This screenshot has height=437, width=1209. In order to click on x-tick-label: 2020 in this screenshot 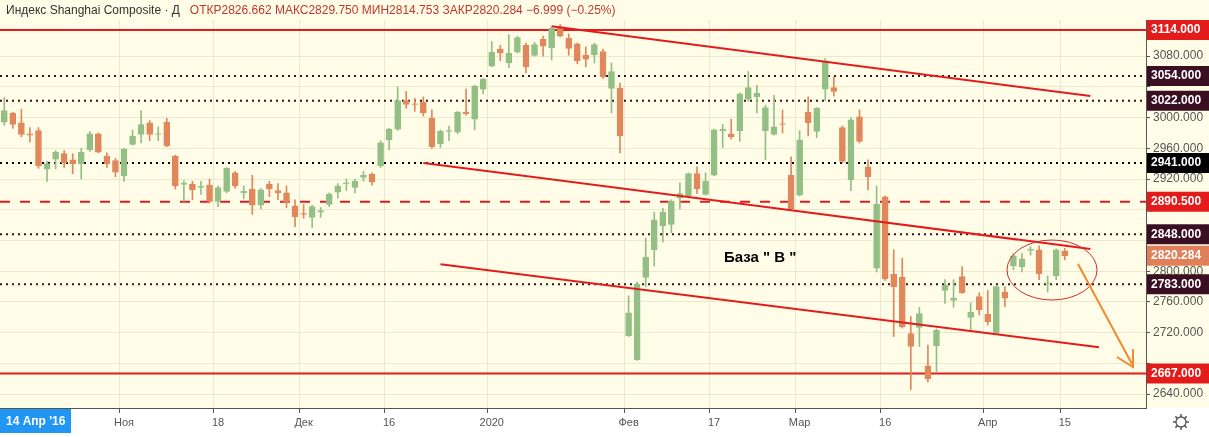, I will do `click(491, 421)`.